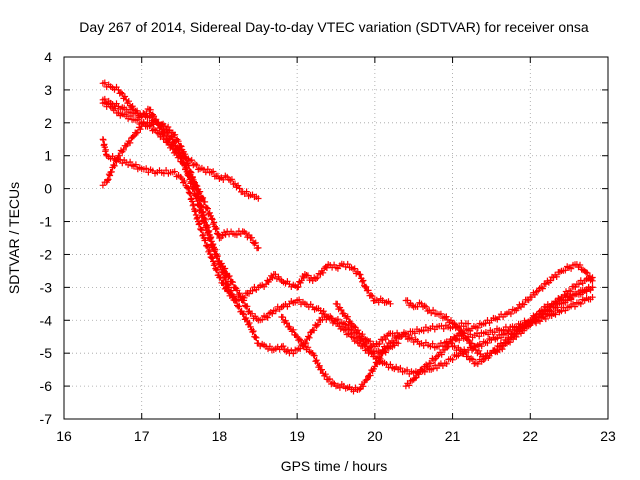  I want to click on y-tick-label: 2, so click(48, 123).